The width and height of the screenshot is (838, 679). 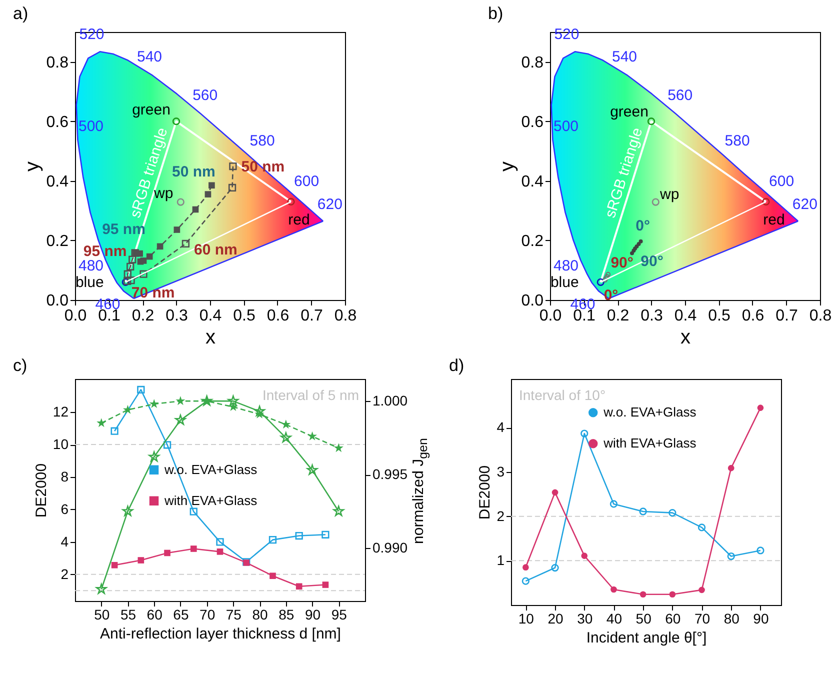 I want to click on x-tick-label: 30, so click(x=585, y=618).